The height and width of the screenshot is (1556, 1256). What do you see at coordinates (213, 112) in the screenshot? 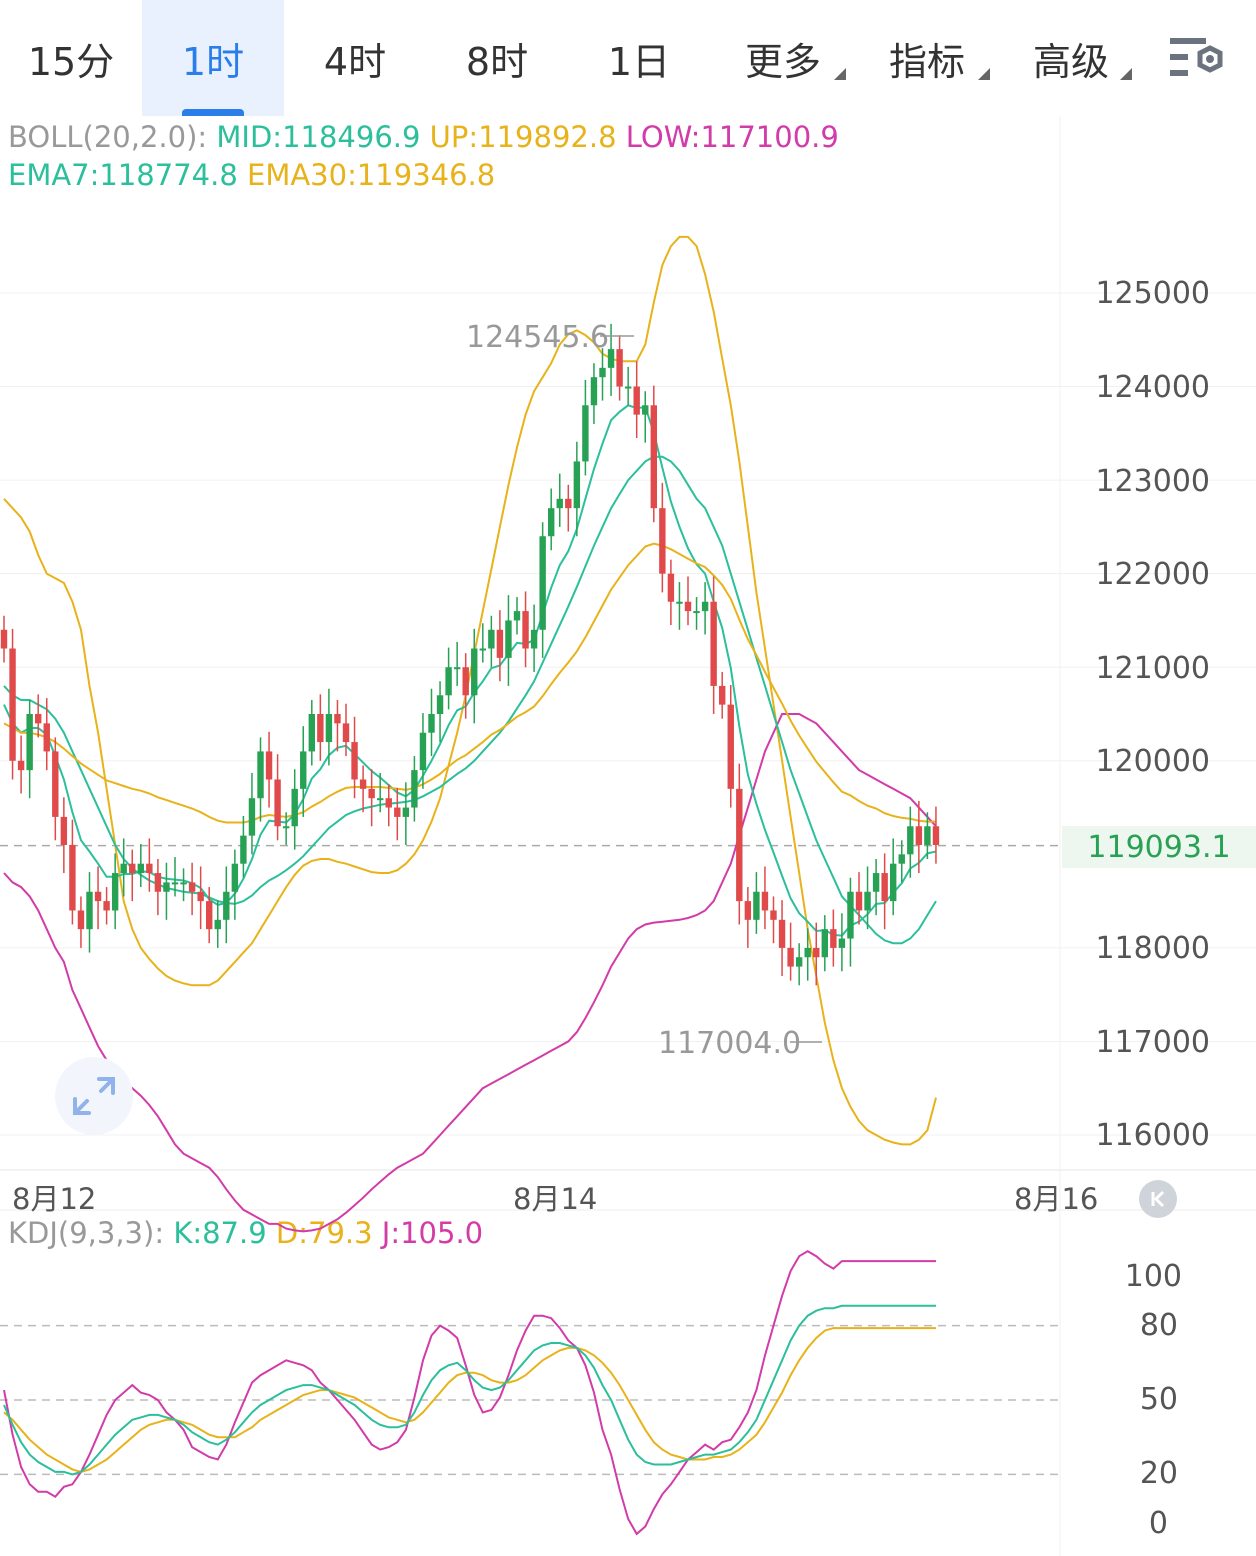
I see `active-tab-indicator` at bounding box center [213, 112].